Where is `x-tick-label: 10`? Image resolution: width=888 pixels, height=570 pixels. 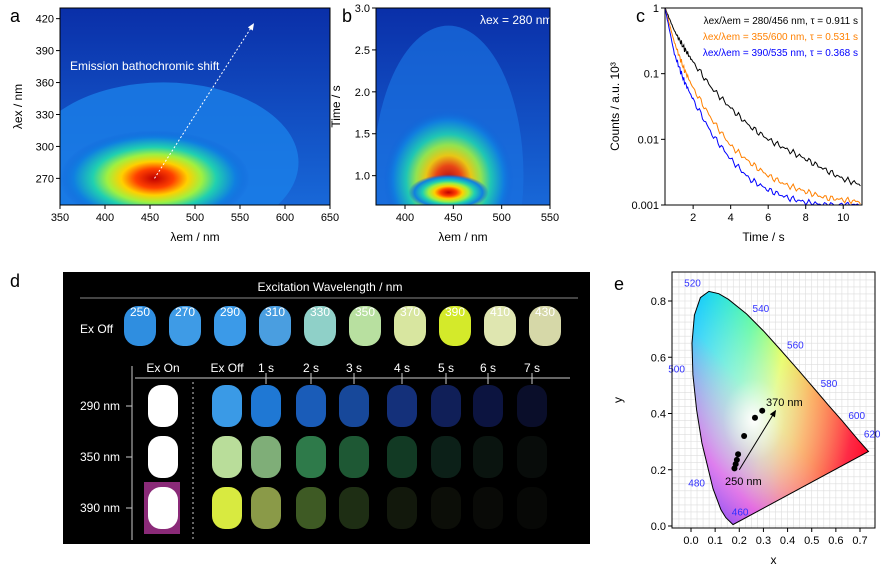 x-tick-label: 10 is located at coordinates (843, 218).